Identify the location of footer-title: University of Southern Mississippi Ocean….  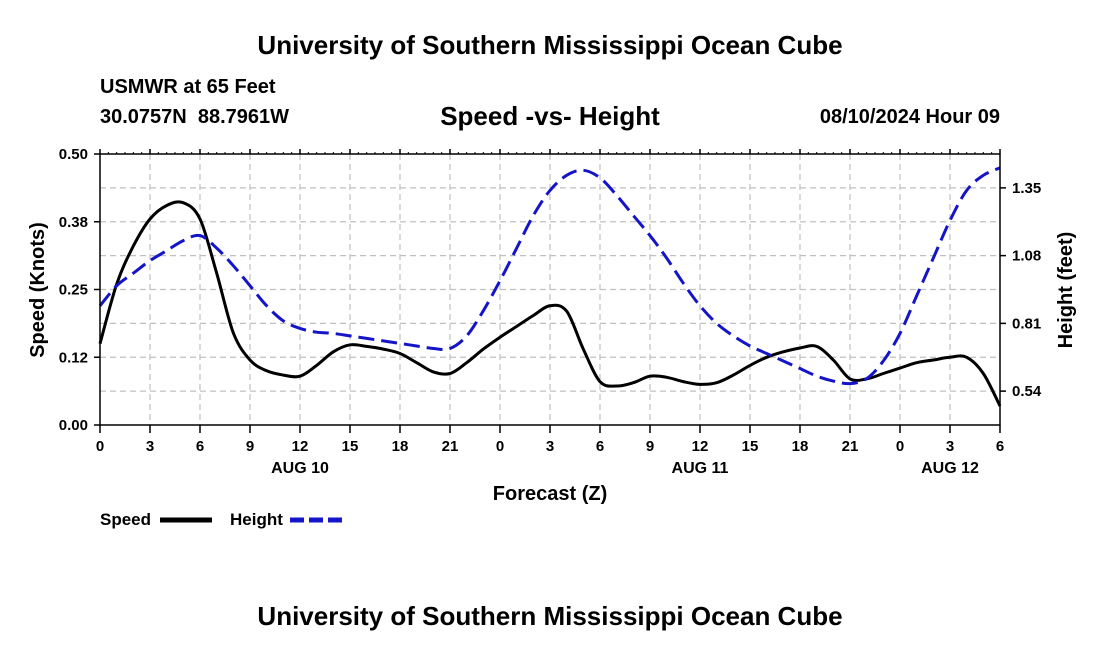
(550, 616).